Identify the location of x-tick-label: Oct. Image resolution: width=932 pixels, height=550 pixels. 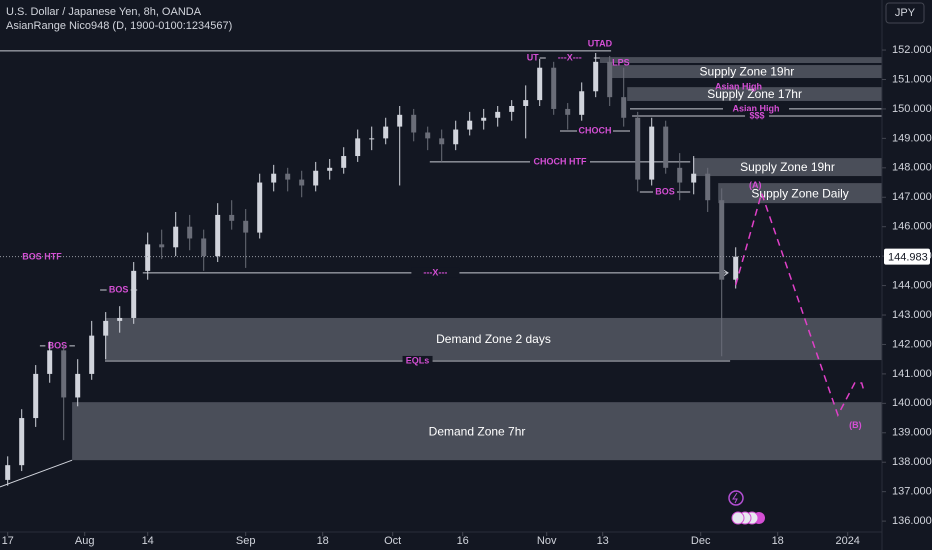
(392, 541).